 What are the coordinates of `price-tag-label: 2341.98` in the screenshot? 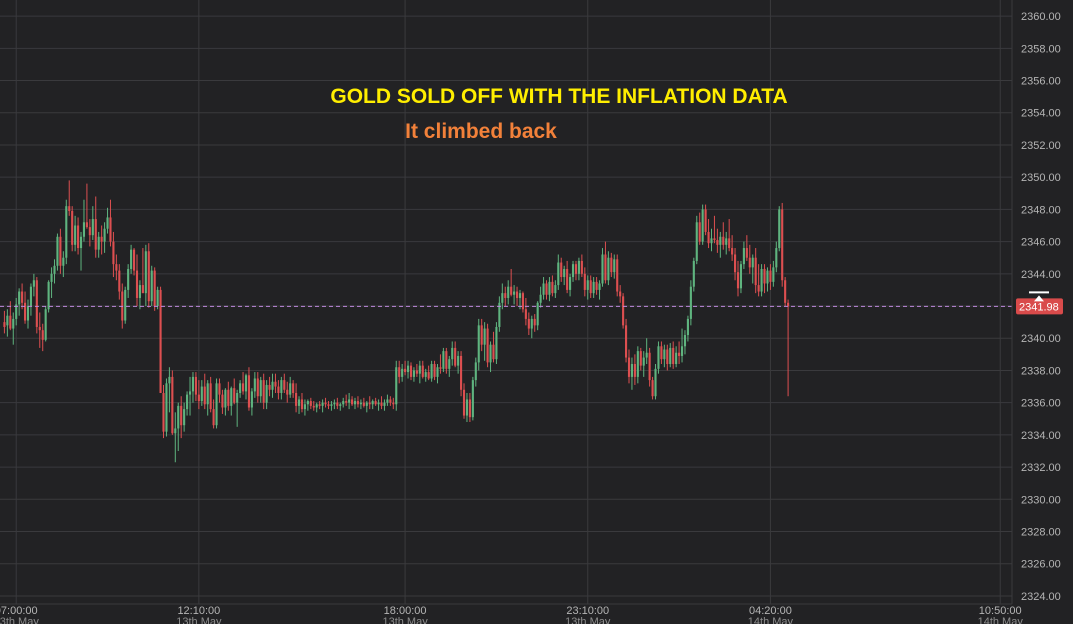 It's located at (1039, 307).